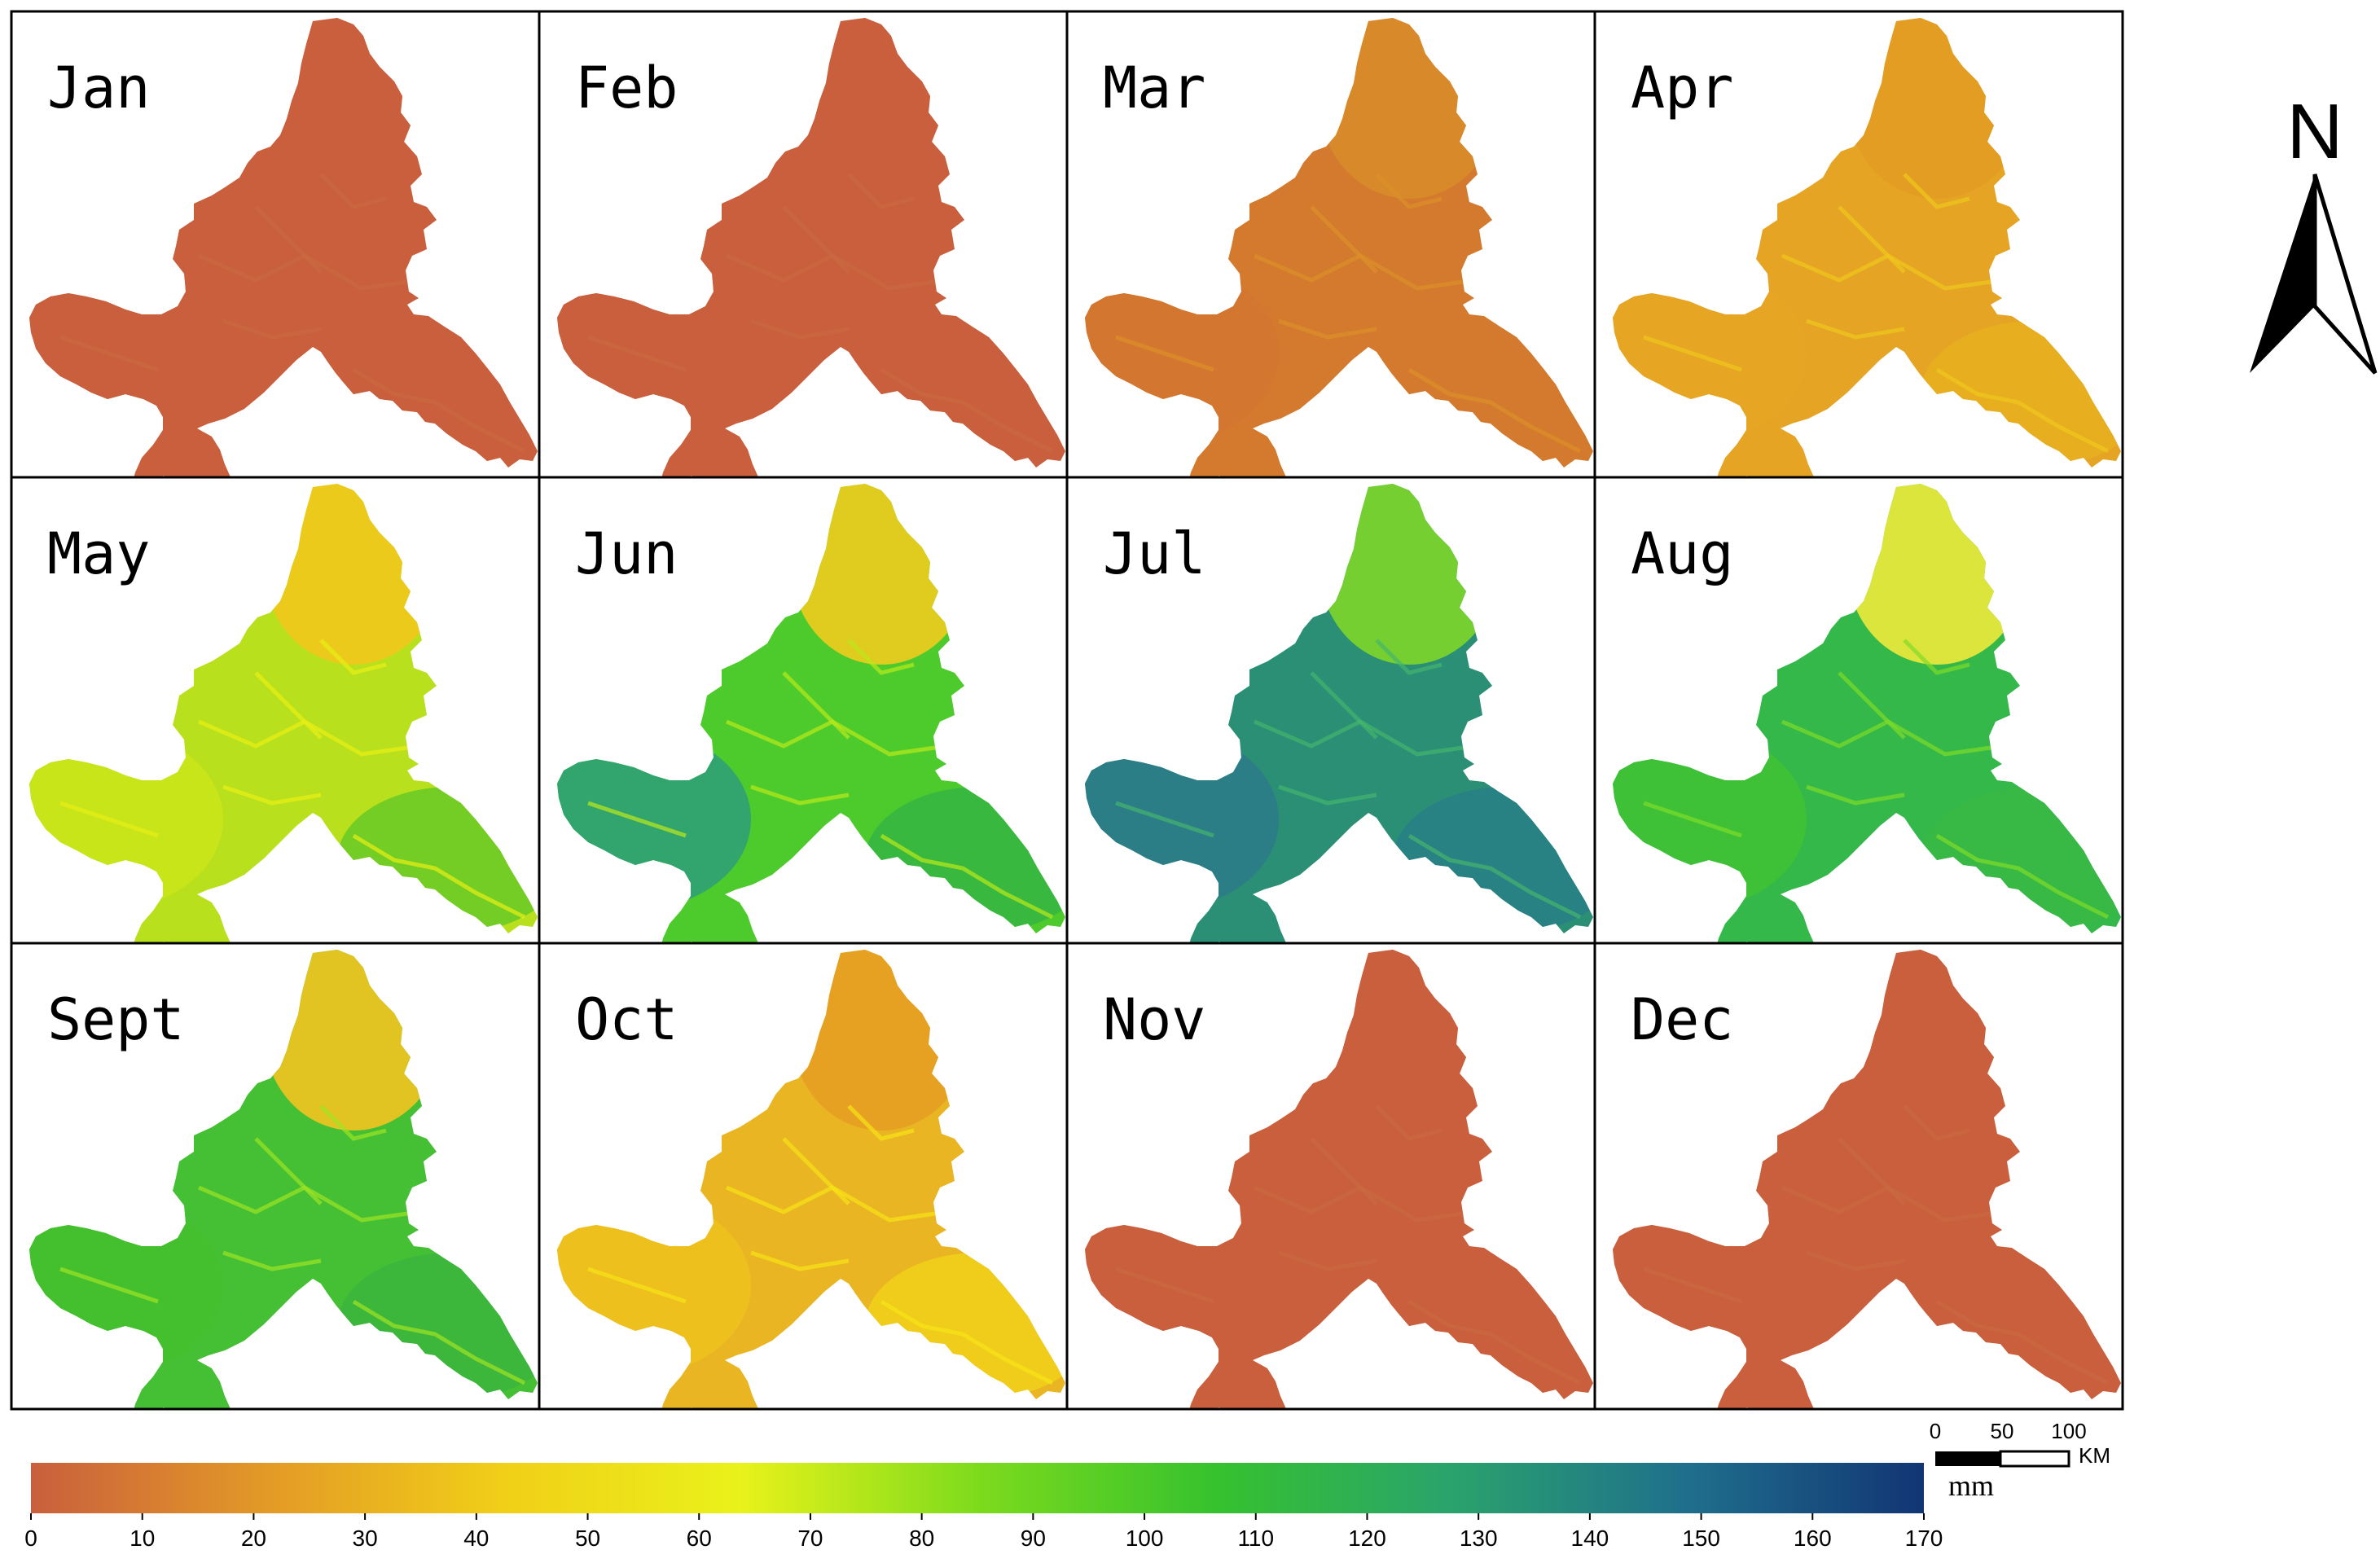 This screenshot has height=1563, width=2380. What do you see at coordinates (1858, 245) in the screenshot?
I see `panel-apr: Apr` at bounding box center [1858, 245].